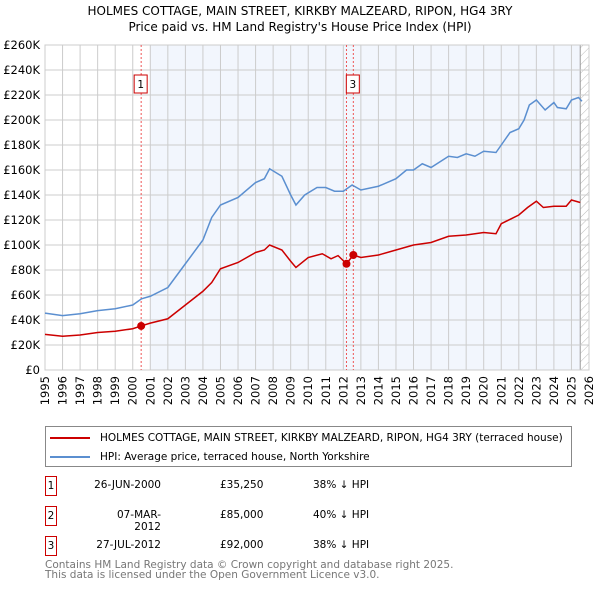  I want to click on x-tick-label: 2008, so click(273, 390).